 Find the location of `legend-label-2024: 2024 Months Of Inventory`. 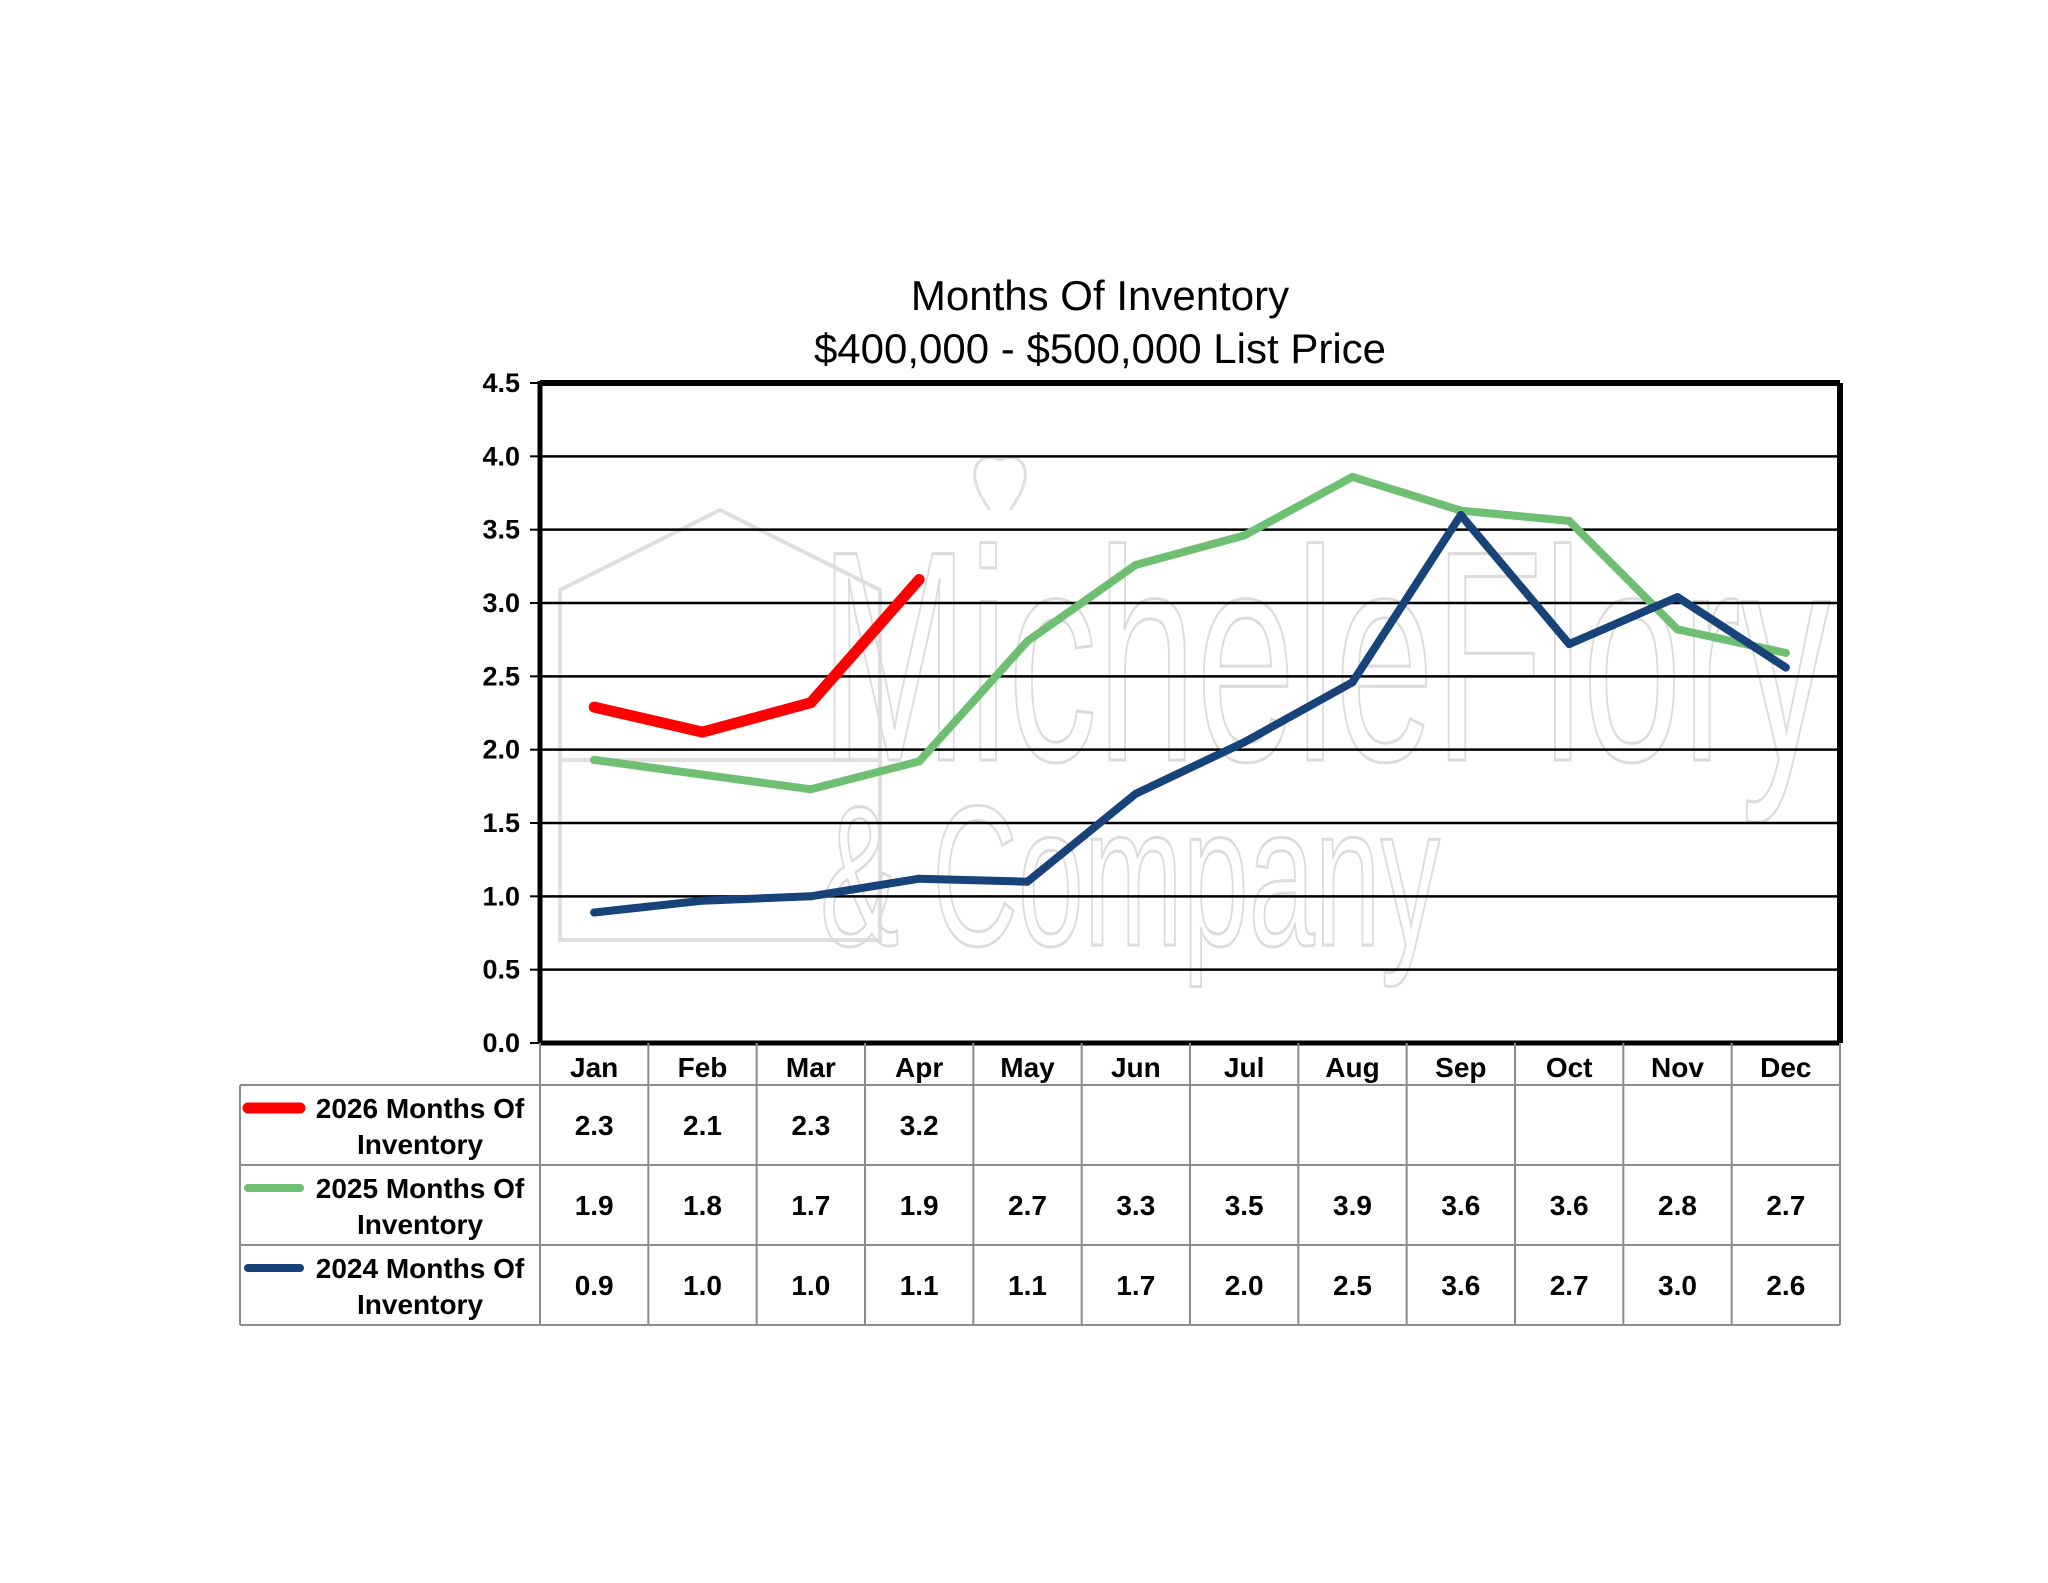

legend-label-2024: 2024 Months Of Inventory is located at coordinates (420, 1286).